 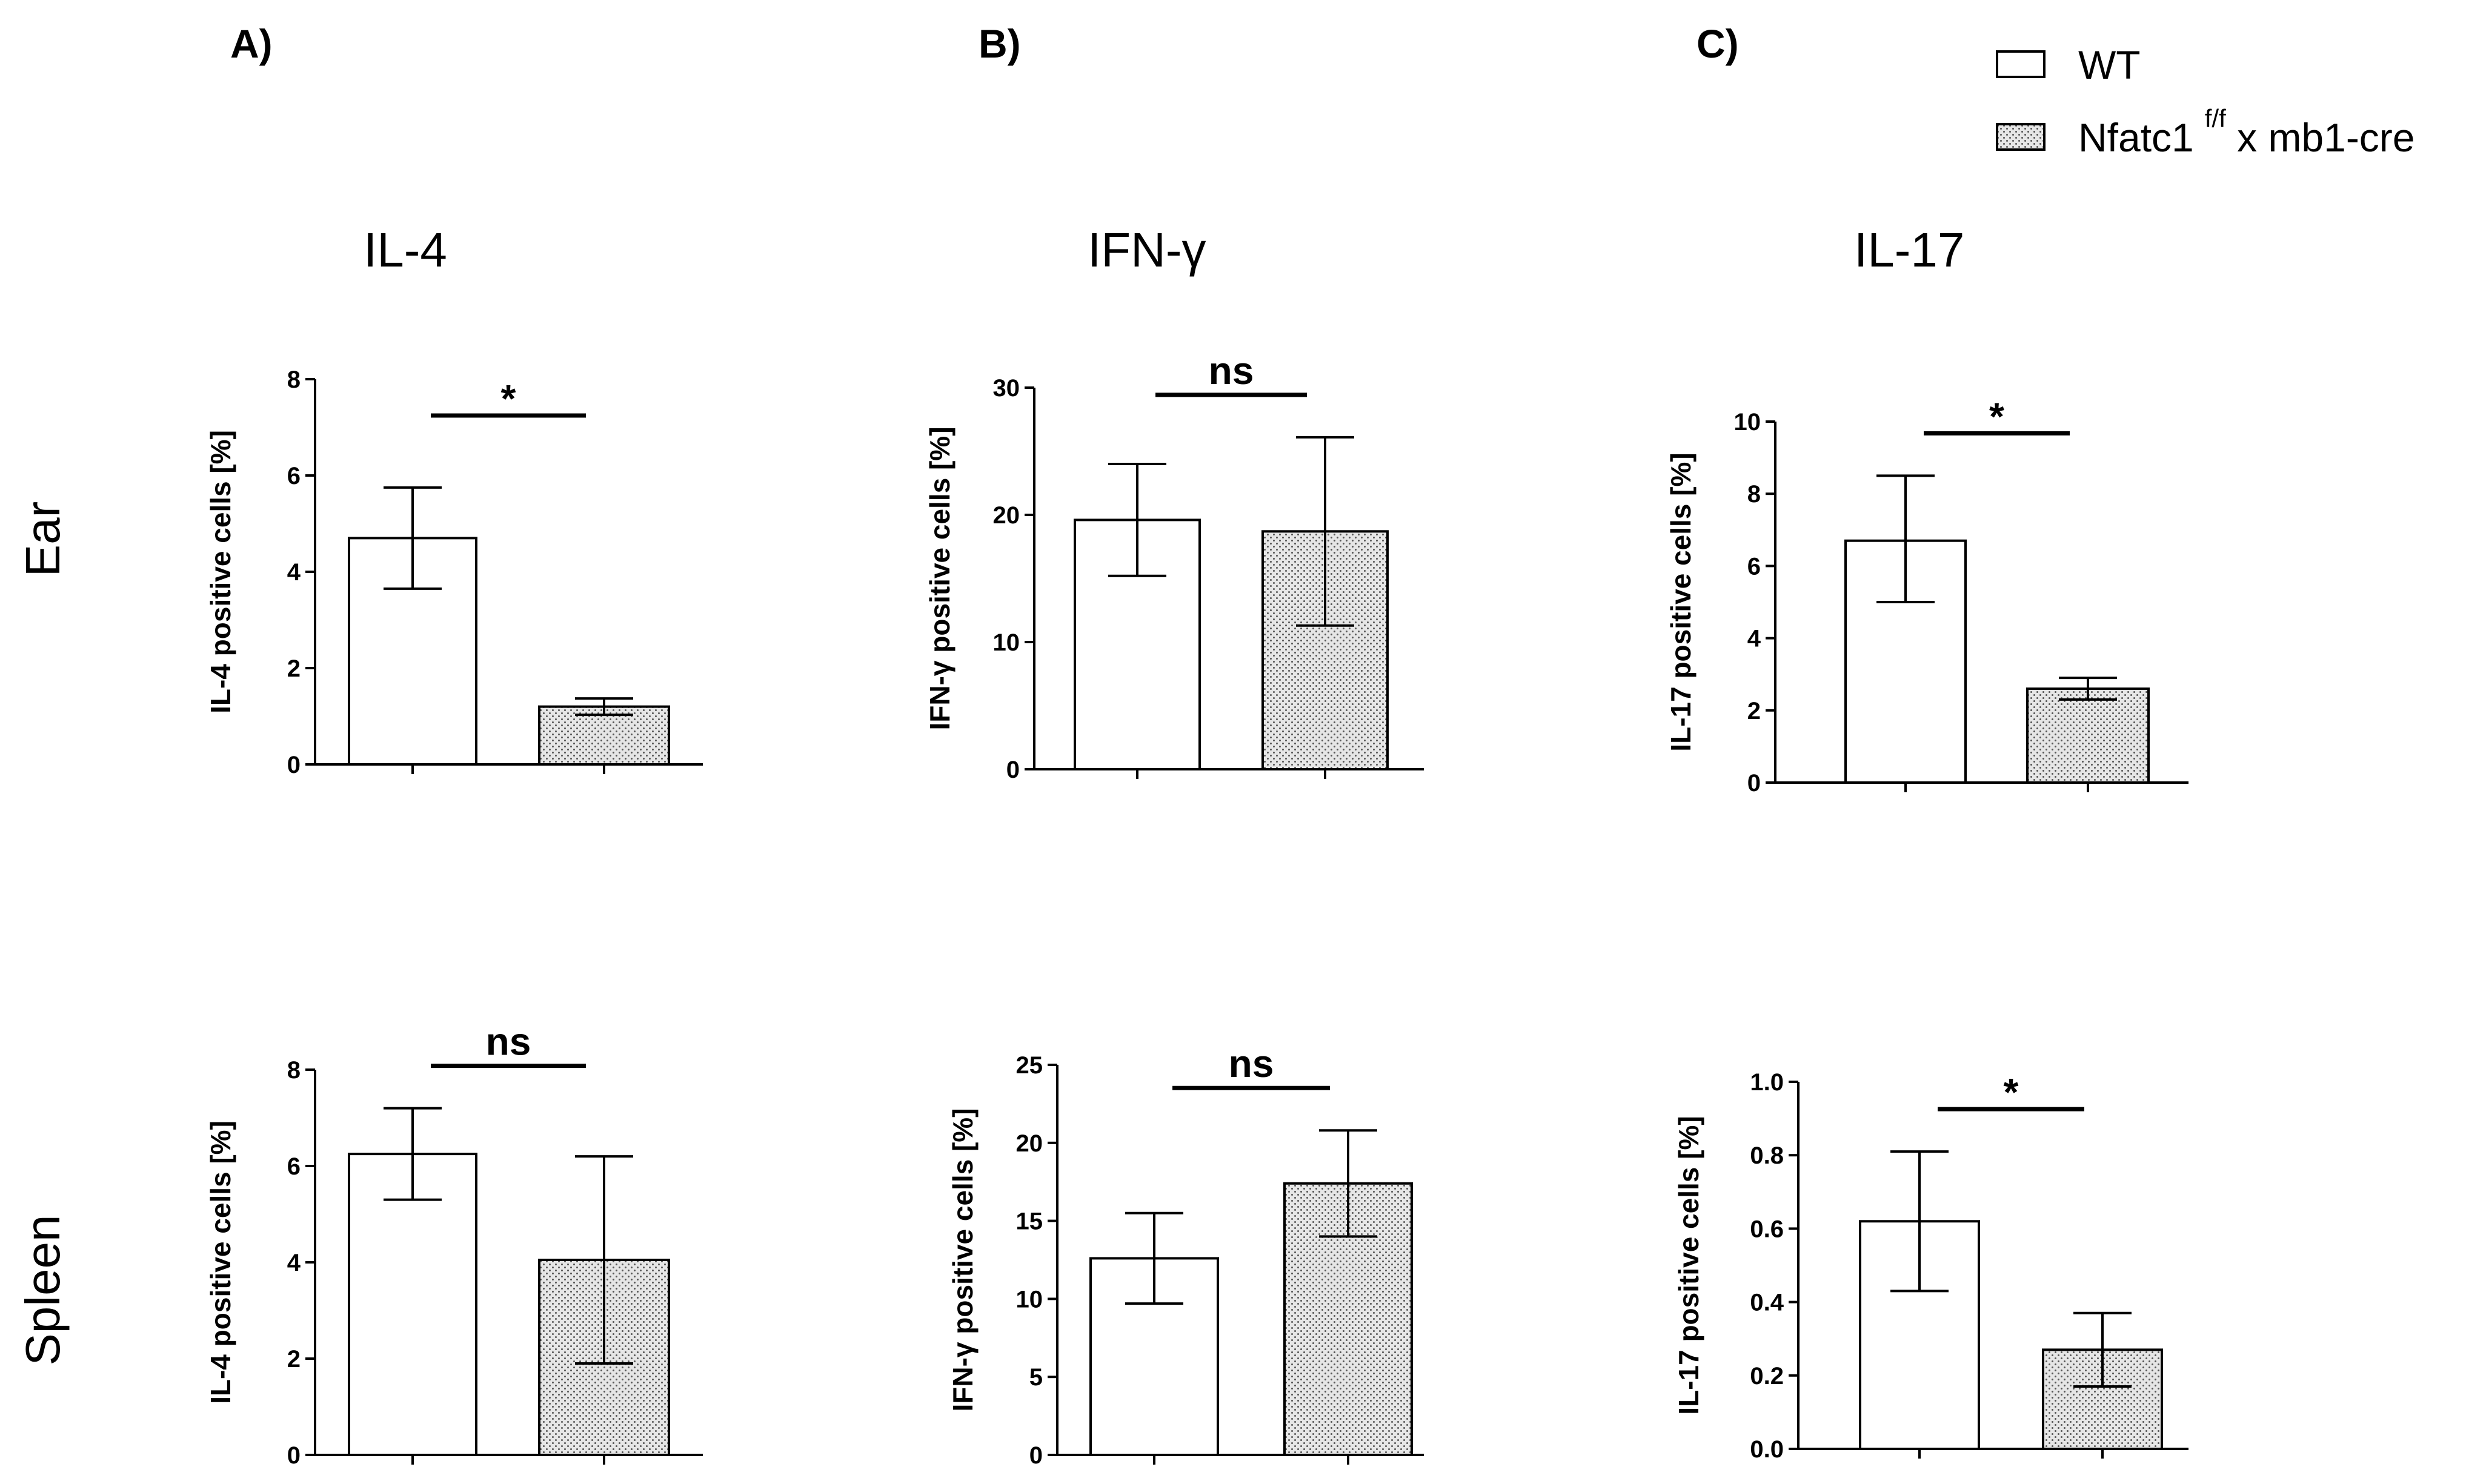 What do you see at coordinates (1909, 250) in the screenshot?
I see `column-title-il17: IL-17` at bounding box center [1909, 250].